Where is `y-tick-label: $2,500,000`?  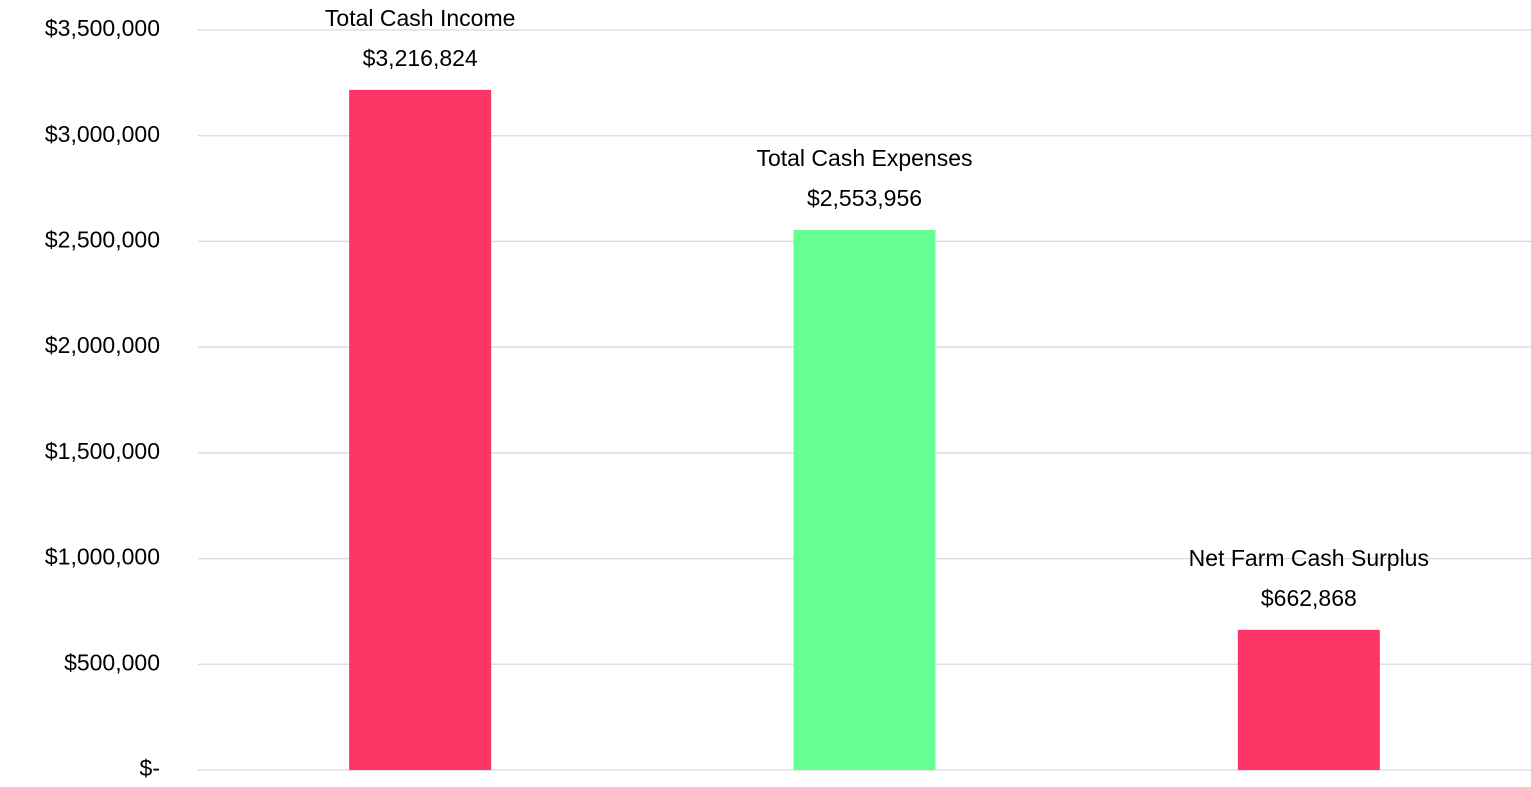
y-tick-label: $2,500,000 is located at coordinates (102, 240).